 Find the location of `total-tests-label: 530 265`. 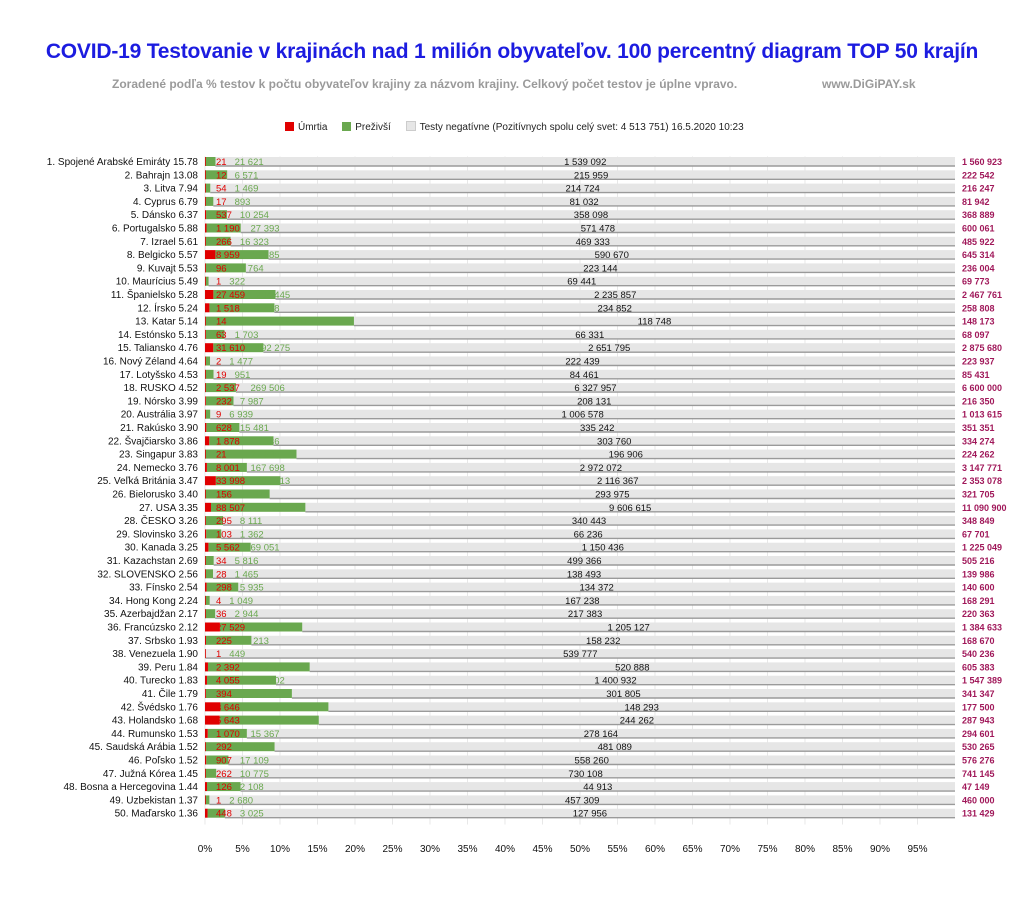

total-tests-label: 530 265 is located at coordinates (978, 747).